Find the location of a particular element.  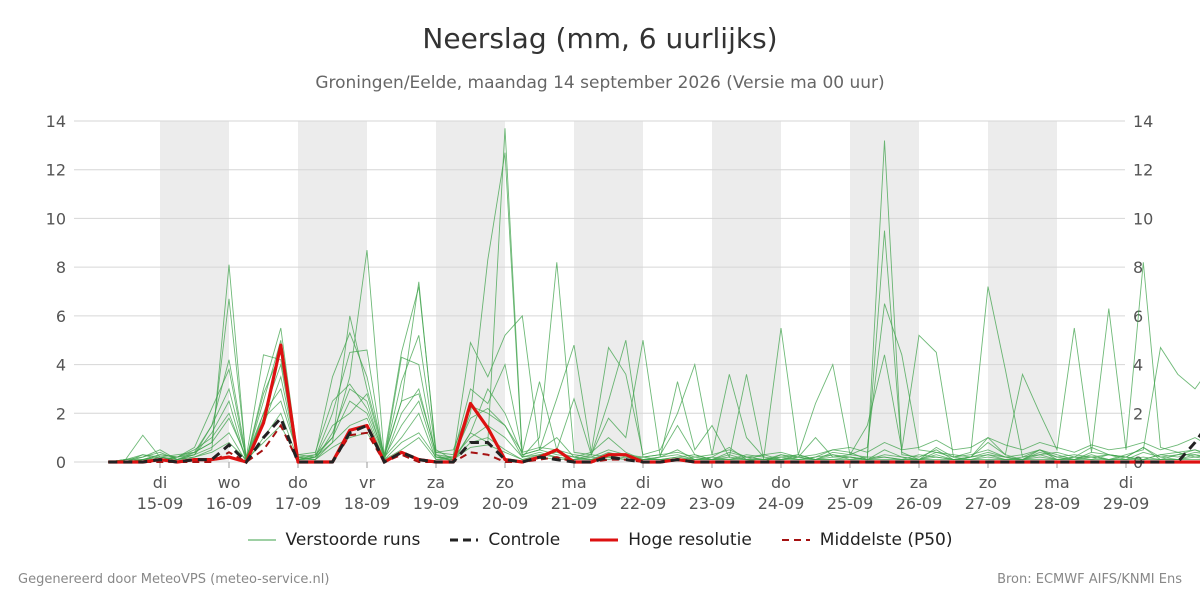

y-tick-label-right: 10 is located at coordinates (1143, 218).